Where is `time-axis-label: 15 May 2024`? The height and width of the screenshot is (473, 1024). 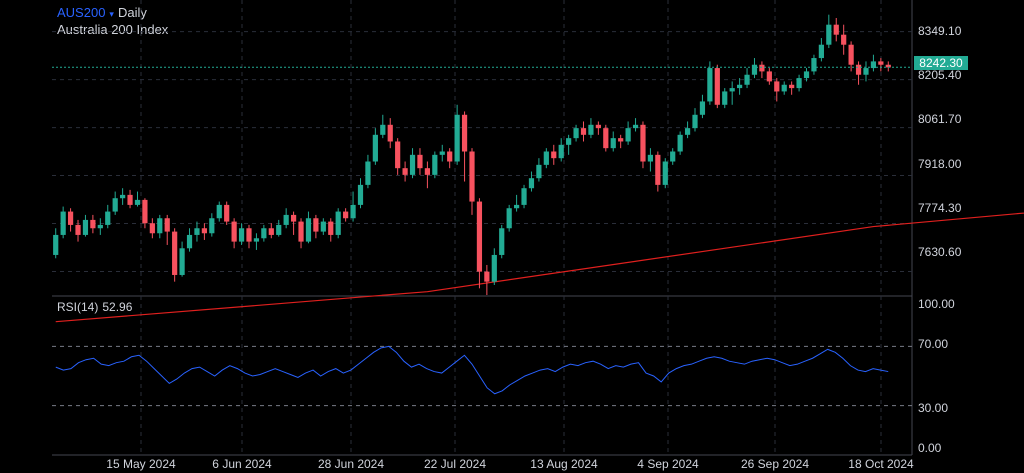 time-axis-label: 15 May 2024 is located at coordinates (141, 464).